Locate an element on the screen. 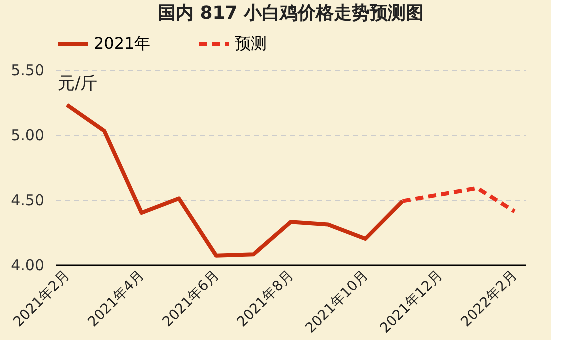  legend-label: 预测 is located at coordinates (251, 43).